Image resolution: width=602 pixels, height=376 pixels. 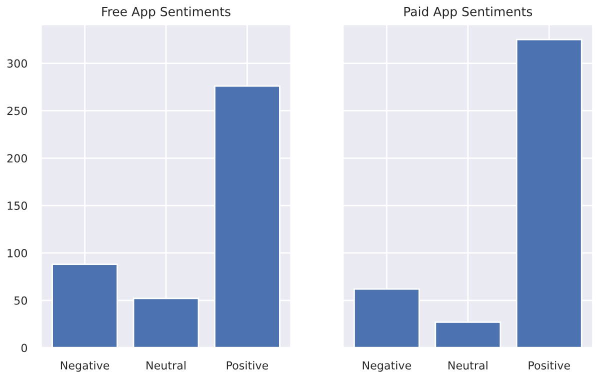 What do you see at coordinates (24, 348) in the screenshot?
I see `y-tick-label: 0` at bounding box center [24, 348].